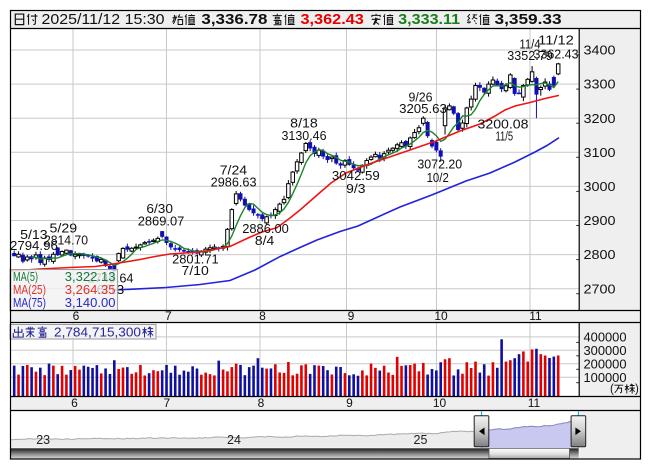  I want to click on svg-text: 3200, so click(600, 118).